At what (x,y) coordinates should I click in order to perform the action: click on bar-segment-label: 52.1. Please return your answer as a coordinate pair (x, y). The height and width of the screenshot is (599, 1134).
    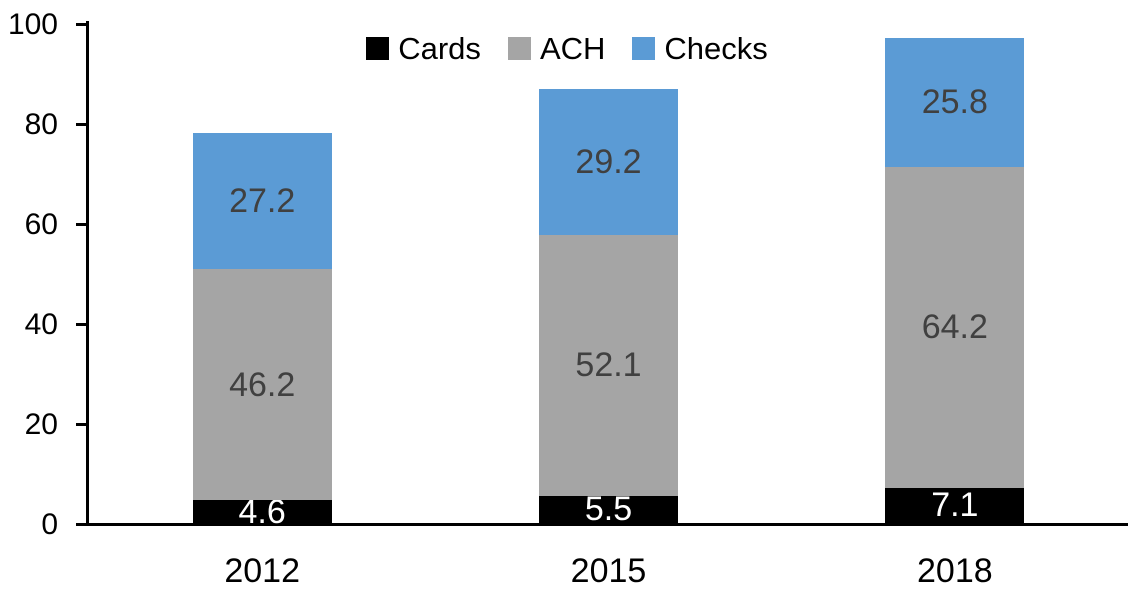
    Looking at the image, I should click on (608, 365).